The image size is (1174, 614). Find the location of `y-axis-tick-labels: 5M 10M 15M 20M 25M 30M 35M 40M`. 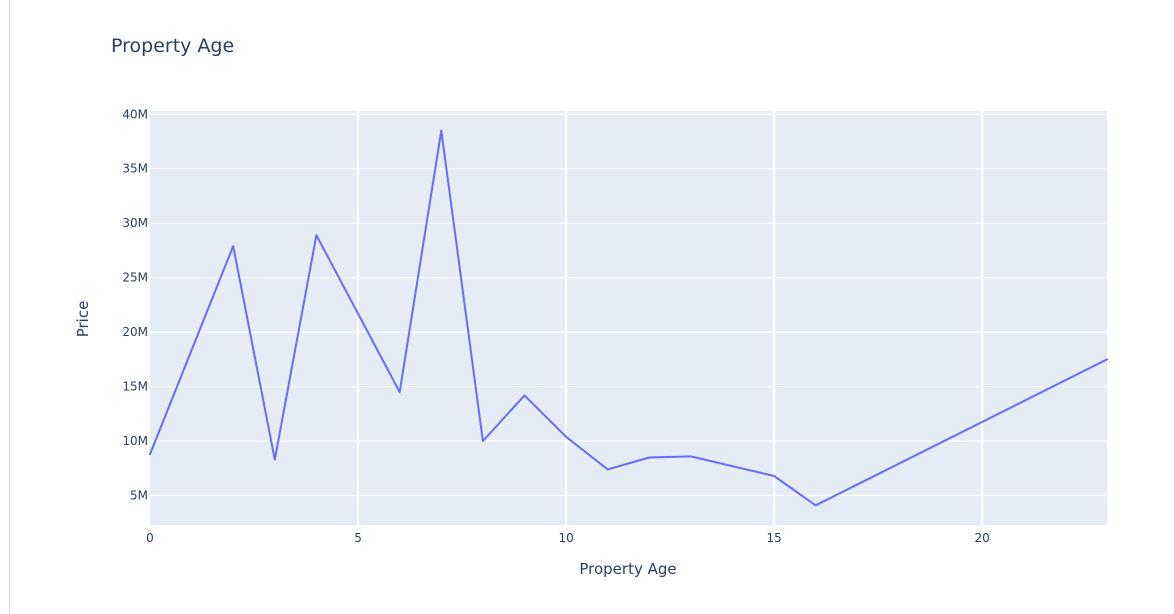

y-axis-tick-labels: 5M 10M 15M 20M 25M 30M 35M 40M is located at coordinates (135, 304).